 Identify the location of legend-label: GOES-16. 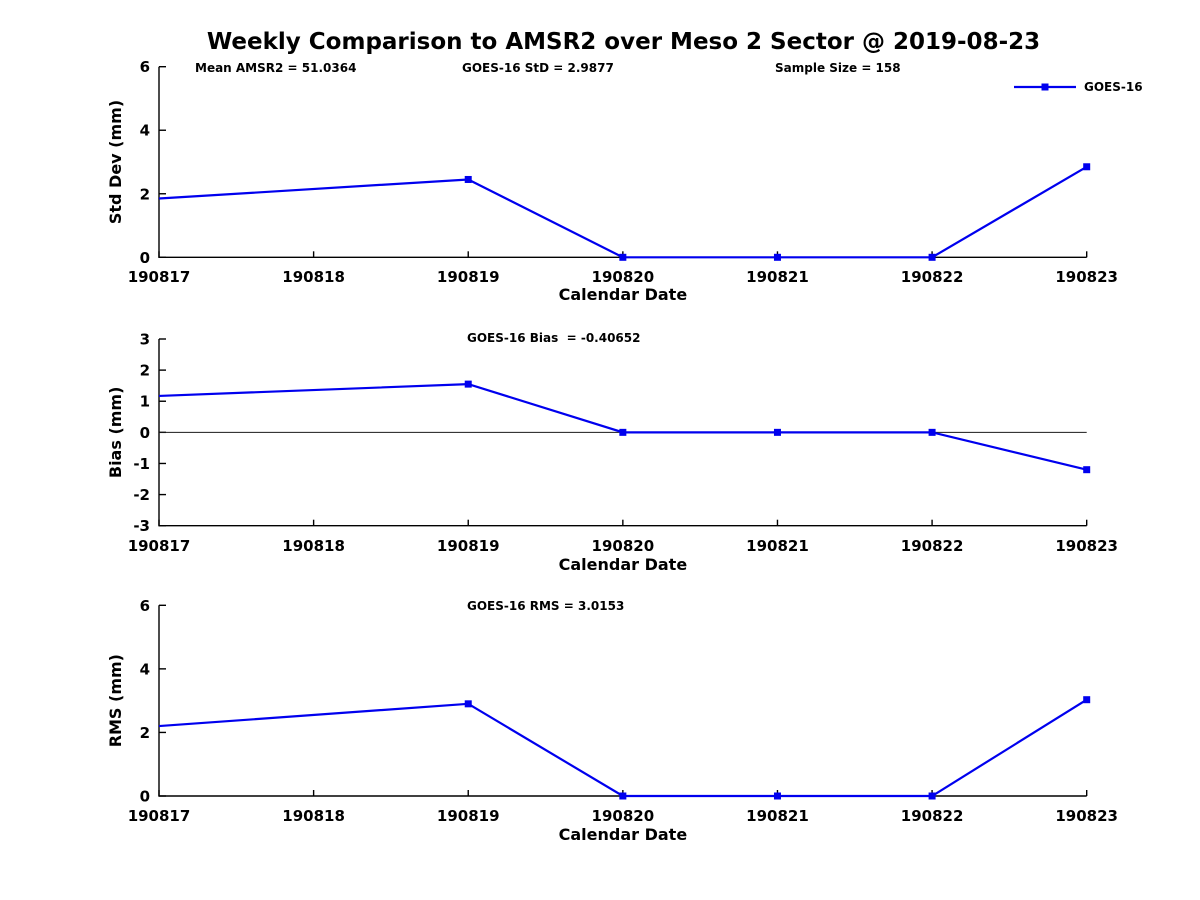
(1113, 87).